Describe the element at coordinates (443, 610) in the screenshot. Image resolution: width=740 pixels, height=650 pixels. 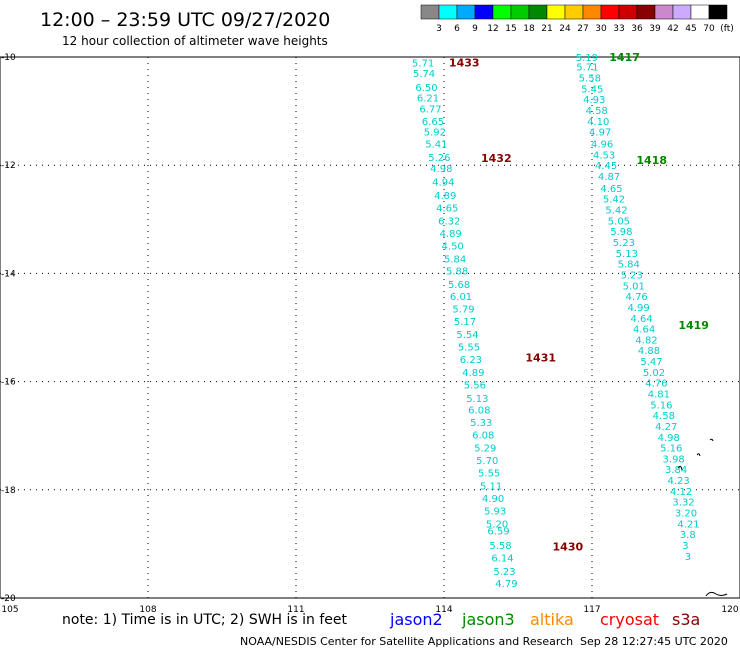
I see `x-tick-label: 114` at that location.